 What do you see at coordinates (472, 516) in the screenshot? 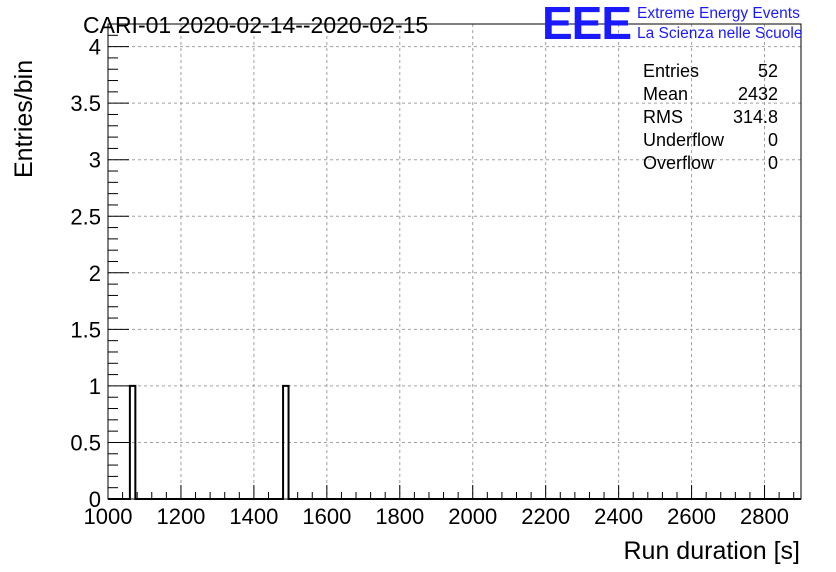
I see `x-tick-label: 2000` at bounding box center [472, 516].